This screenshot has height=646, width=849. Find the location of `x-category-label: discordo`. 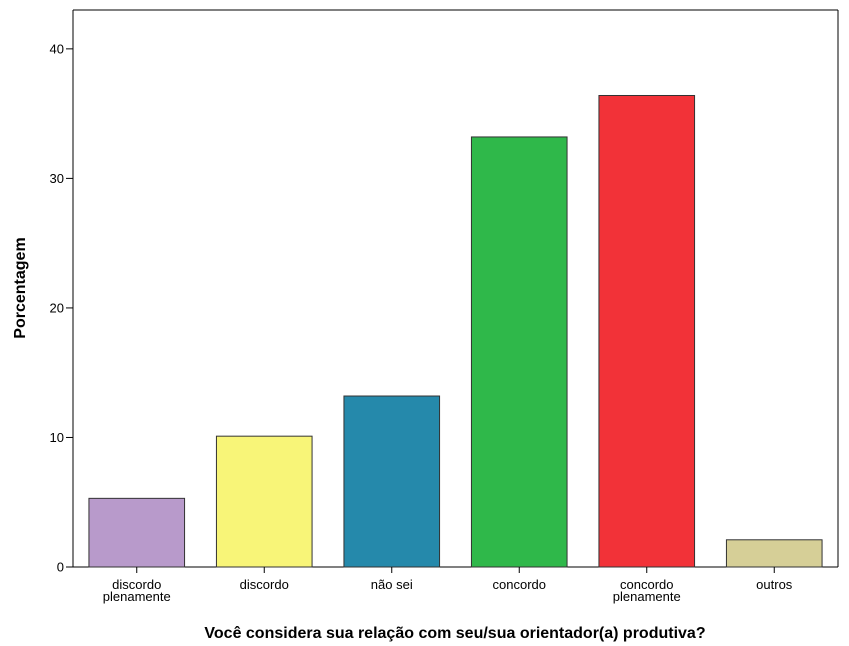

x-category-label: discordo is located at coordinates (264, 584).